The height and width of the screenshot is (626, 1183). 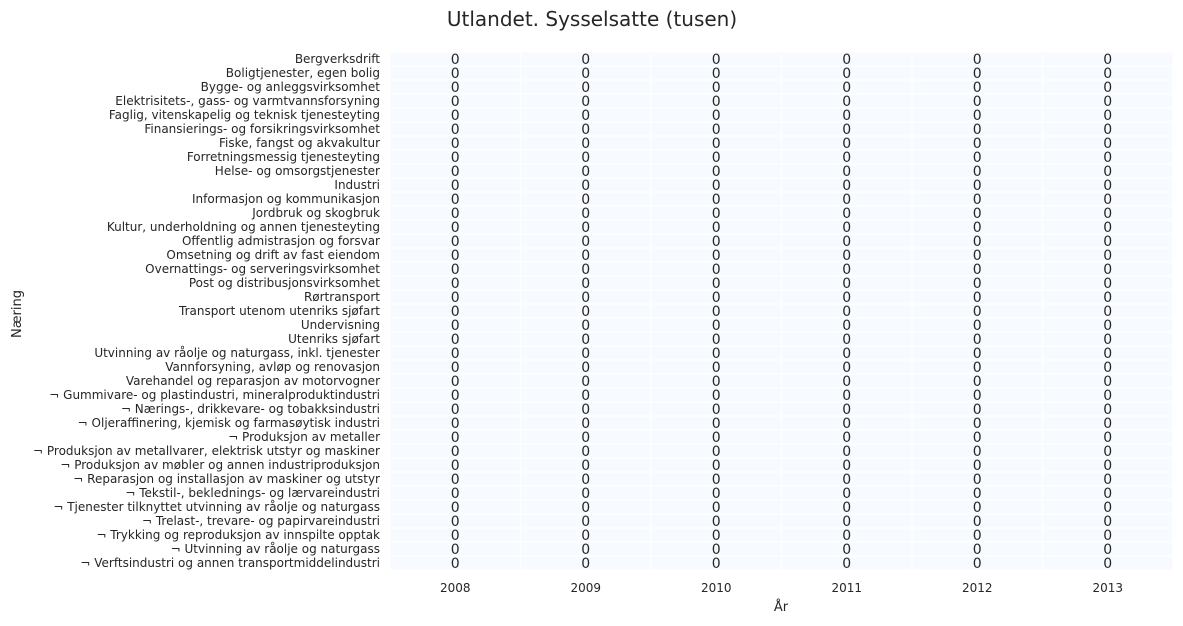 What do you see at coordinates (297, 171) in the screenshot?
I see `y-tick-label: Helse- og omsorgstjenester` at bounding box center [297, 171].